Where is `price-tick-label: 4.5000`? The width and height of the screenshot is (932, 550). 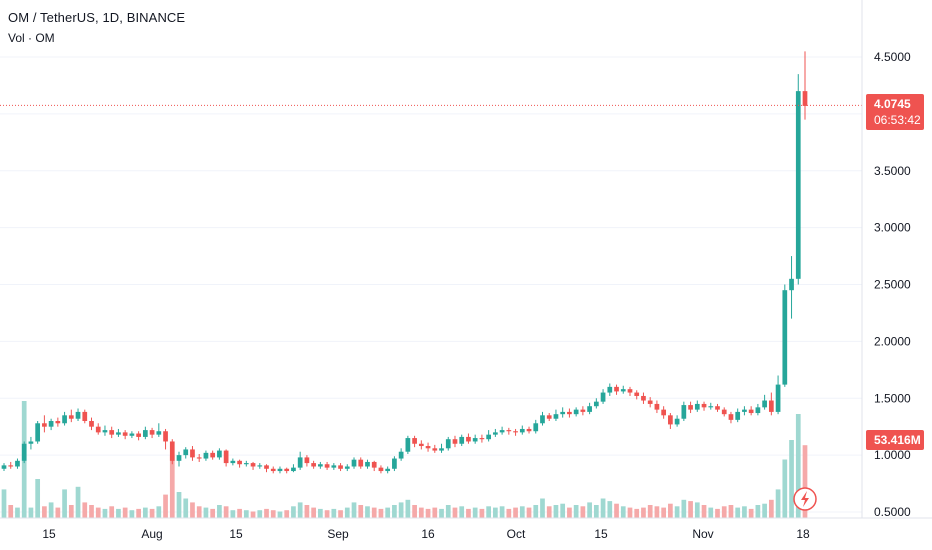 price-tick-label: 4.5000 is located at coordinates (892, 57).